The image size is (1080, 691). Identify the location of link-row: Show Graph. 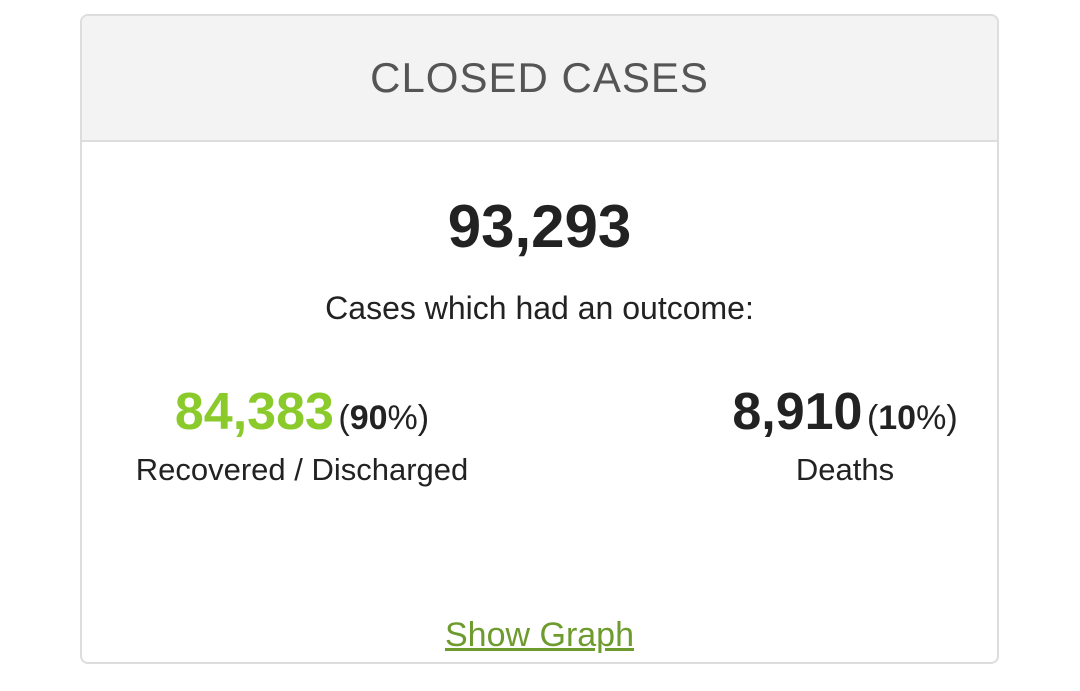
(539, 635).